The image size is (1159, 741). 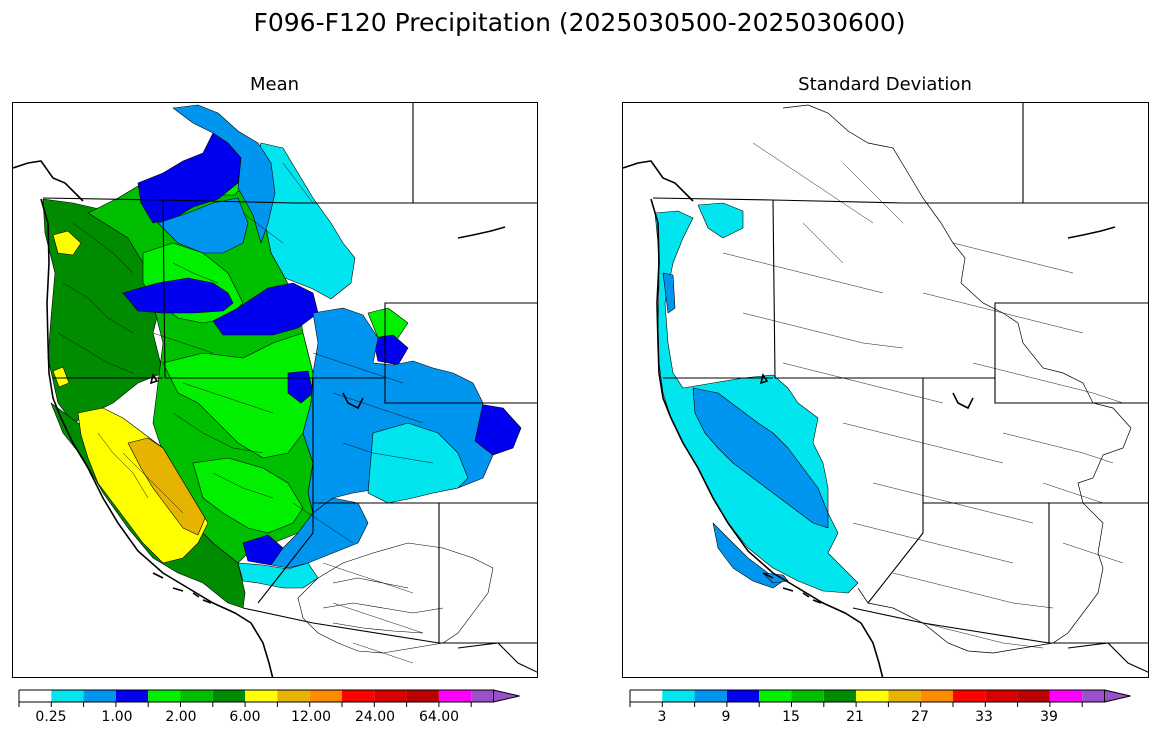 I want to click on stddev-panel-title: Standard Deviation, so click(x=885, y=84).